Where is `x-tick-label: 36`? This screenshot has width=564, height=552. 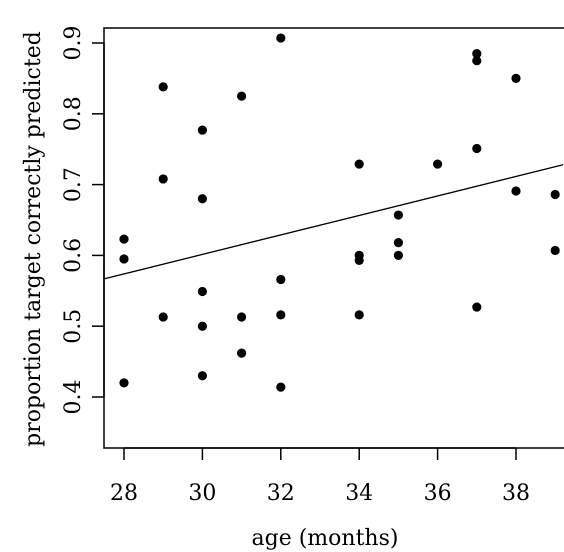 x-tick-label: 36 is located at coordinates (438, 493).